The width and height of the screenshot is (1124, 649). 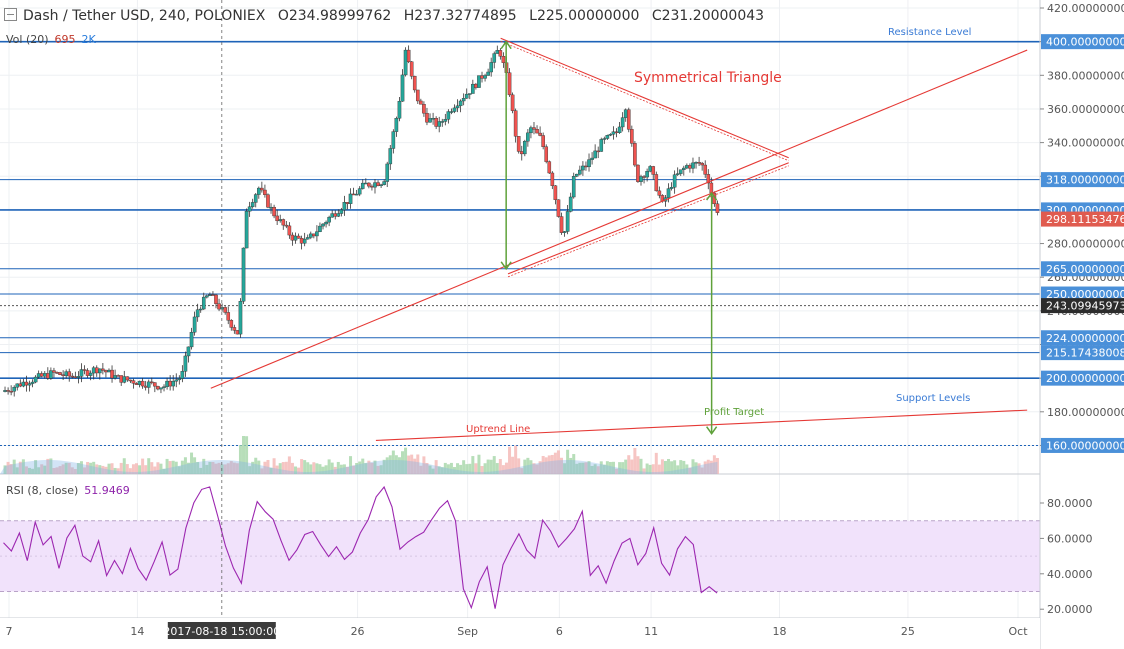 What do you see at coordinates (9, 631) in the screenshot?
I see `time-tick-label: 7` at bounding box center [9, 631].